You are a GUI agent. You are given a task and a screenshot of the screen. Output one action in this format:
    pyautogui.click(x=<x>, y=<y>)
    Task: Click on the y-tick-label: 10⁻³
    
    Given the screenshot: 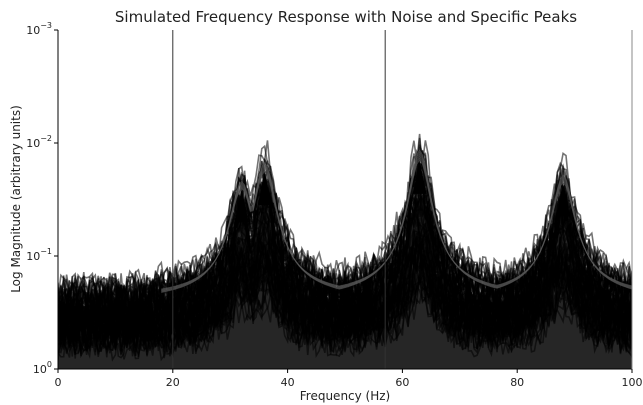 What is the action you would take?
    pyautogui.click(x=39, y=29)
    